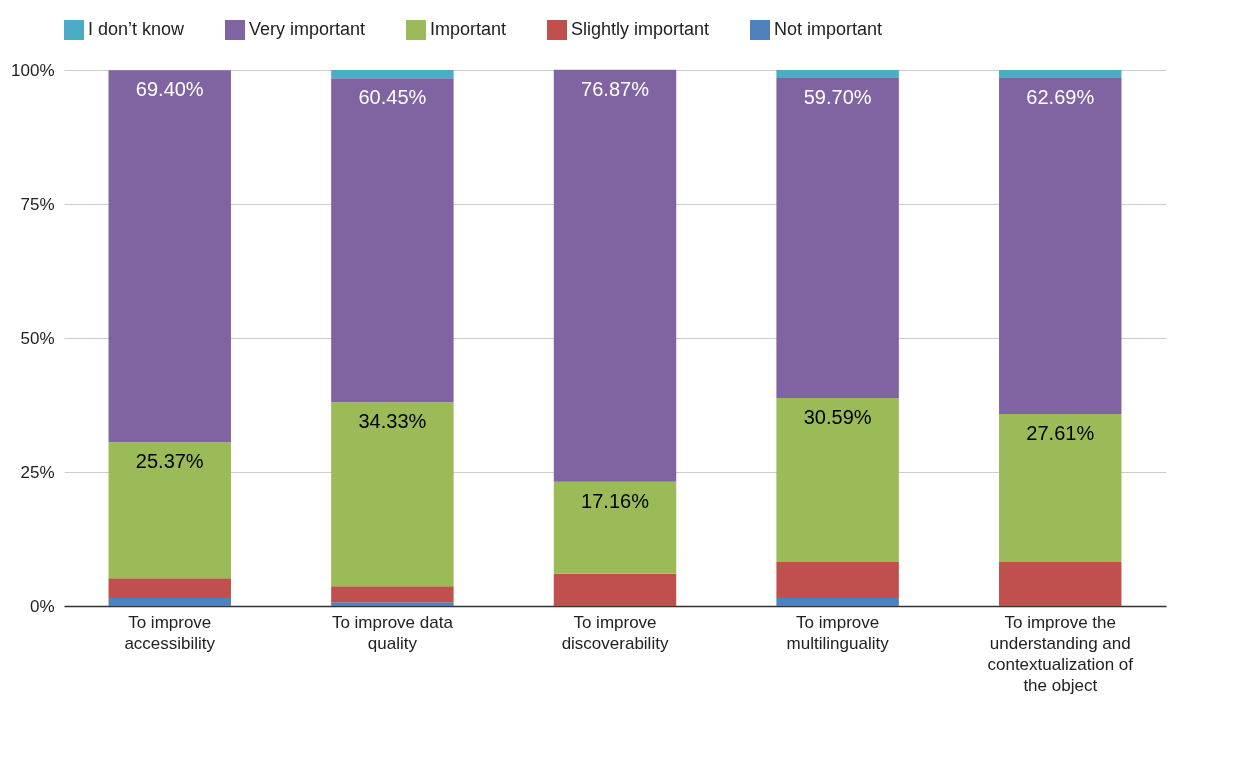  What do you see at coordinates (169, 461) in the screenshot?
I see `data-label: 25.37%` at bounding box center [169, 461].